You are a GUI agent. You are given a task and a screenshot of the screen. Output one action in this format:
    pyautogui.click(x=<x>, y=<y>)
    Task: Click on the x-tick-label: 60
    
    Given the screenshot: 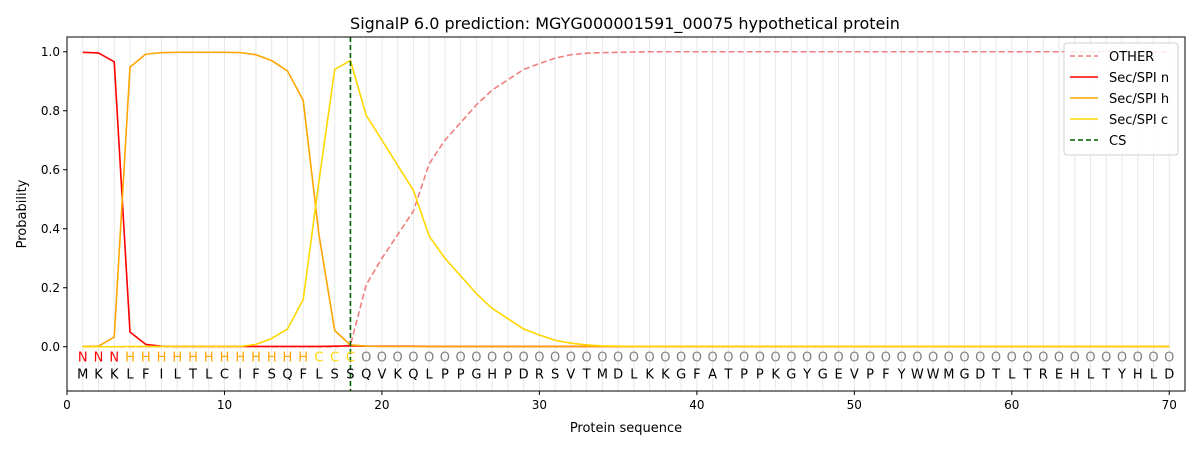 What is the action you would take?
    pyautogui.click(x=1011, y=405)
    